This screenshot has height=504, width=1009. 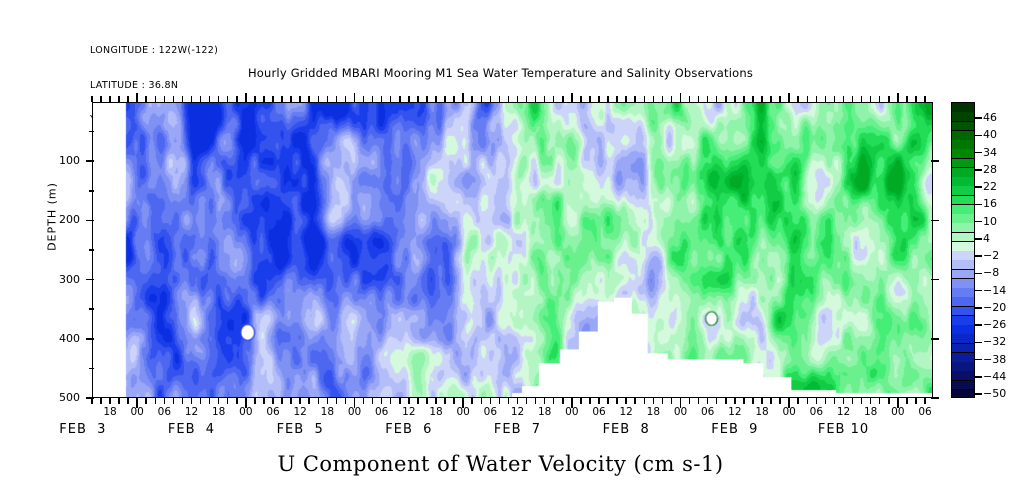 I want to click on x-axis-day-label: FEB 3, so click(x=83, y=429).